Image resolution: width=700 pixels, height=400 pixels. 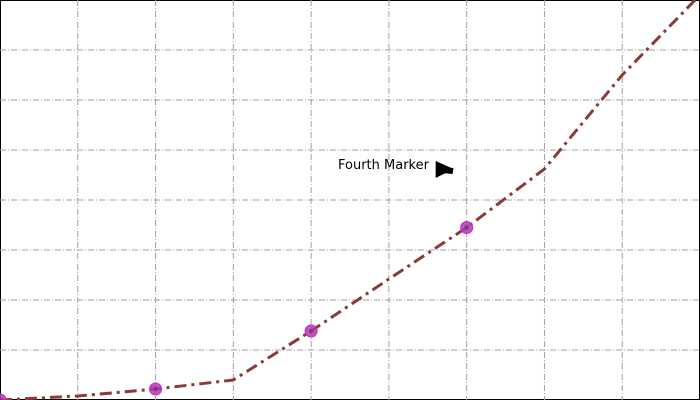 What do you see at coordinates (384, 165) in the screenshot?
I see `annotation-label: Fourth Marker` at bounding box center [384, 165].